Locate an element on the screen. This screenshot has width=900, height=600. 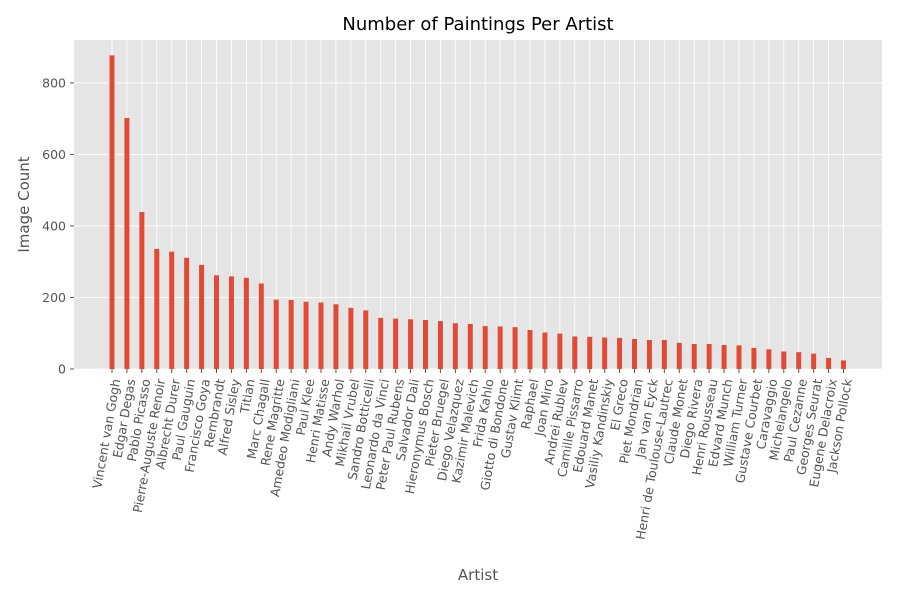
y-tick-label: 800 is located at coordinates (54, 82).